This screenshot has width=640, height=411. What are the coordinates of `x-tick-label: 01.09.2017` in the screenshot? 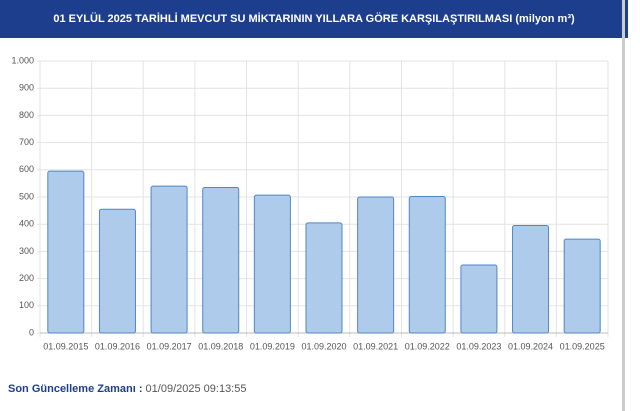 It's located at (169, 346).